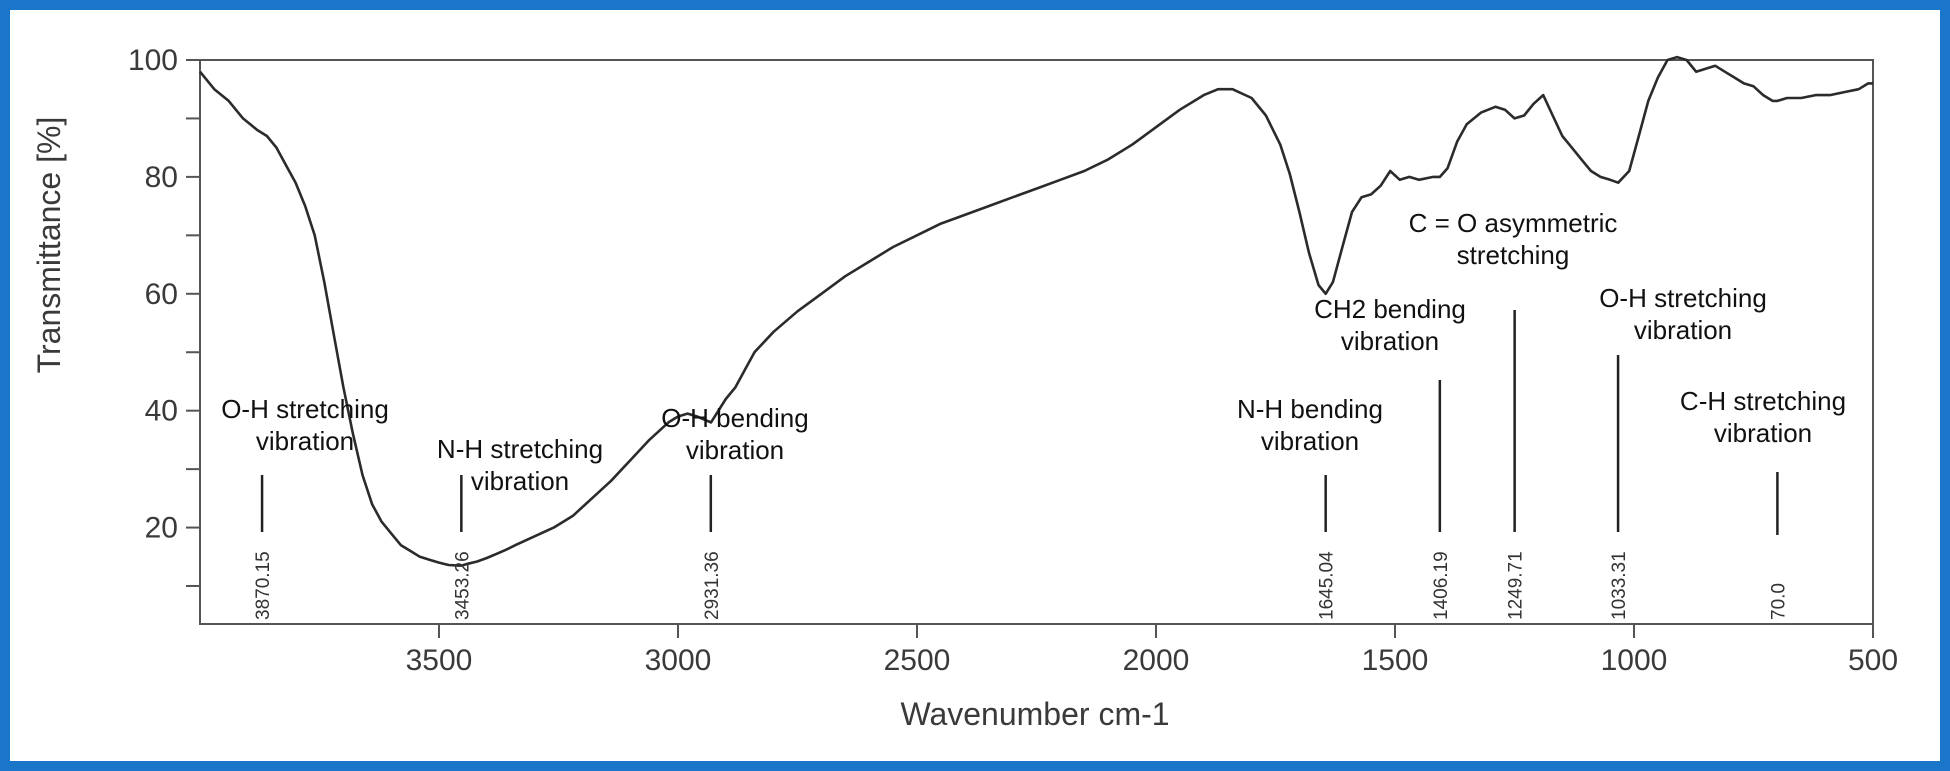 The width and height of the screenshot is (1950, 771). What do you see at coordinates (1395, 660) in the screenshot?
I see `x-tick-label: 1500` at bounding box center [1395, 660].